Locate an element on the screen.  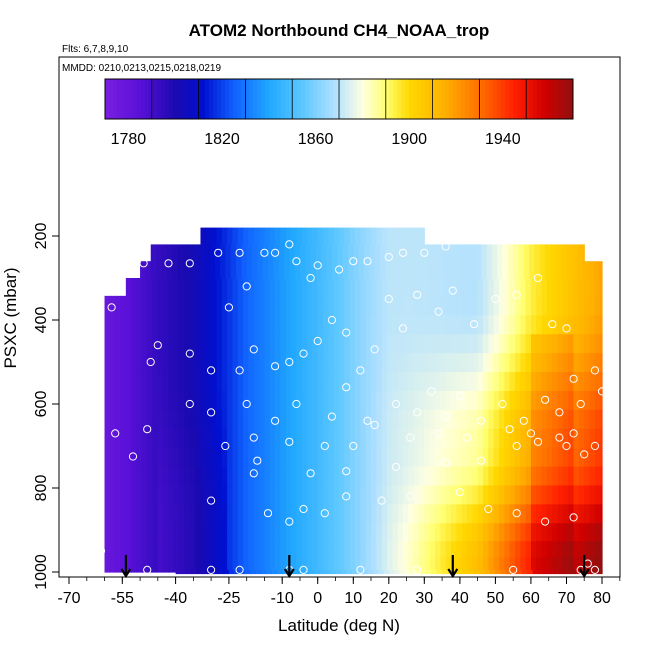
y-tick-label: 400 is located at coordinates (41, 320).